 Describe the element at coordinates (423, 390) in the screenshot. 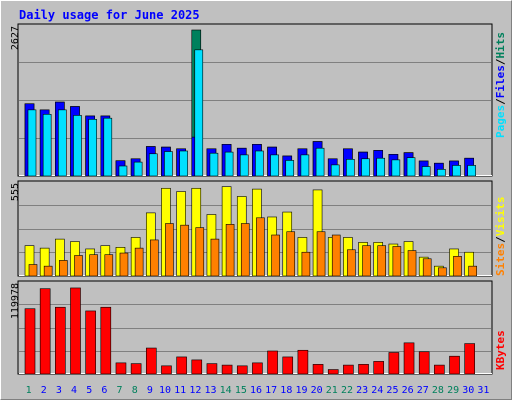

I see `day-label: 27` at that location.